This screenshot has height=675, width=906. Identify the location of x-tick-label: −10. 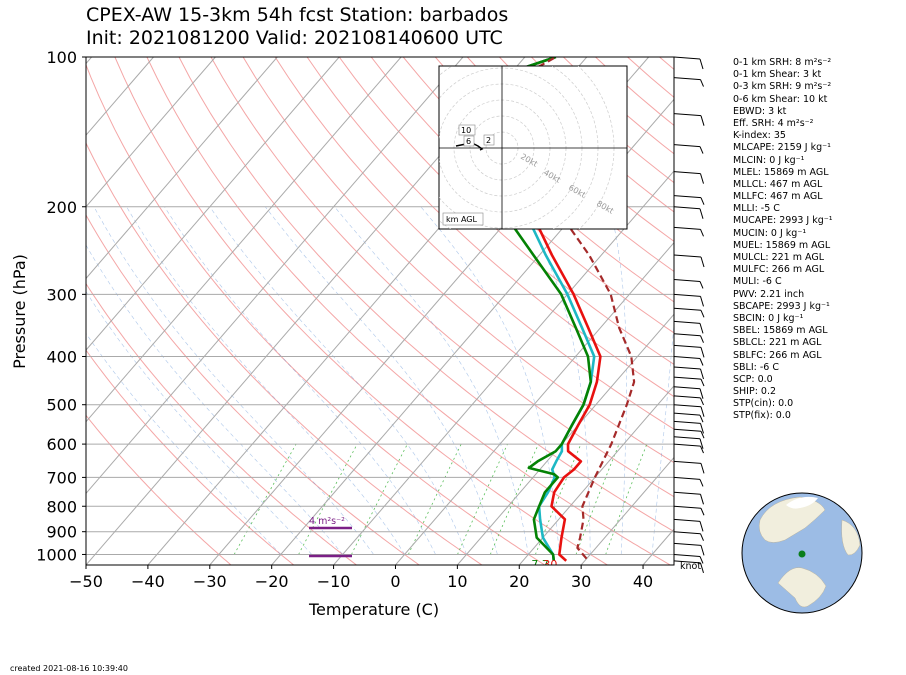
(334, 581).